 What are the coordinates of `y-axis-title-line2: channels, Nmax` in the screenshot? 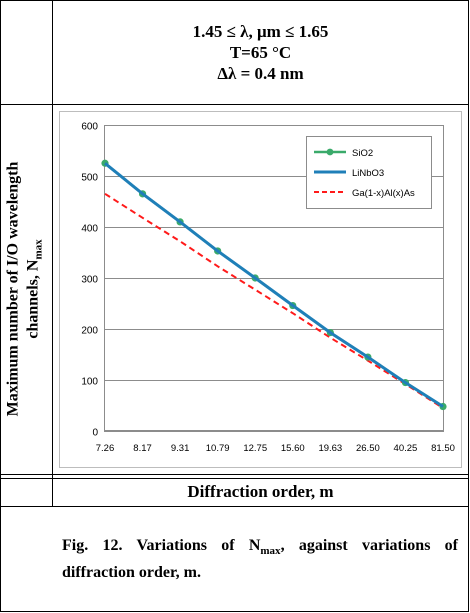 It's located at (35, 289).